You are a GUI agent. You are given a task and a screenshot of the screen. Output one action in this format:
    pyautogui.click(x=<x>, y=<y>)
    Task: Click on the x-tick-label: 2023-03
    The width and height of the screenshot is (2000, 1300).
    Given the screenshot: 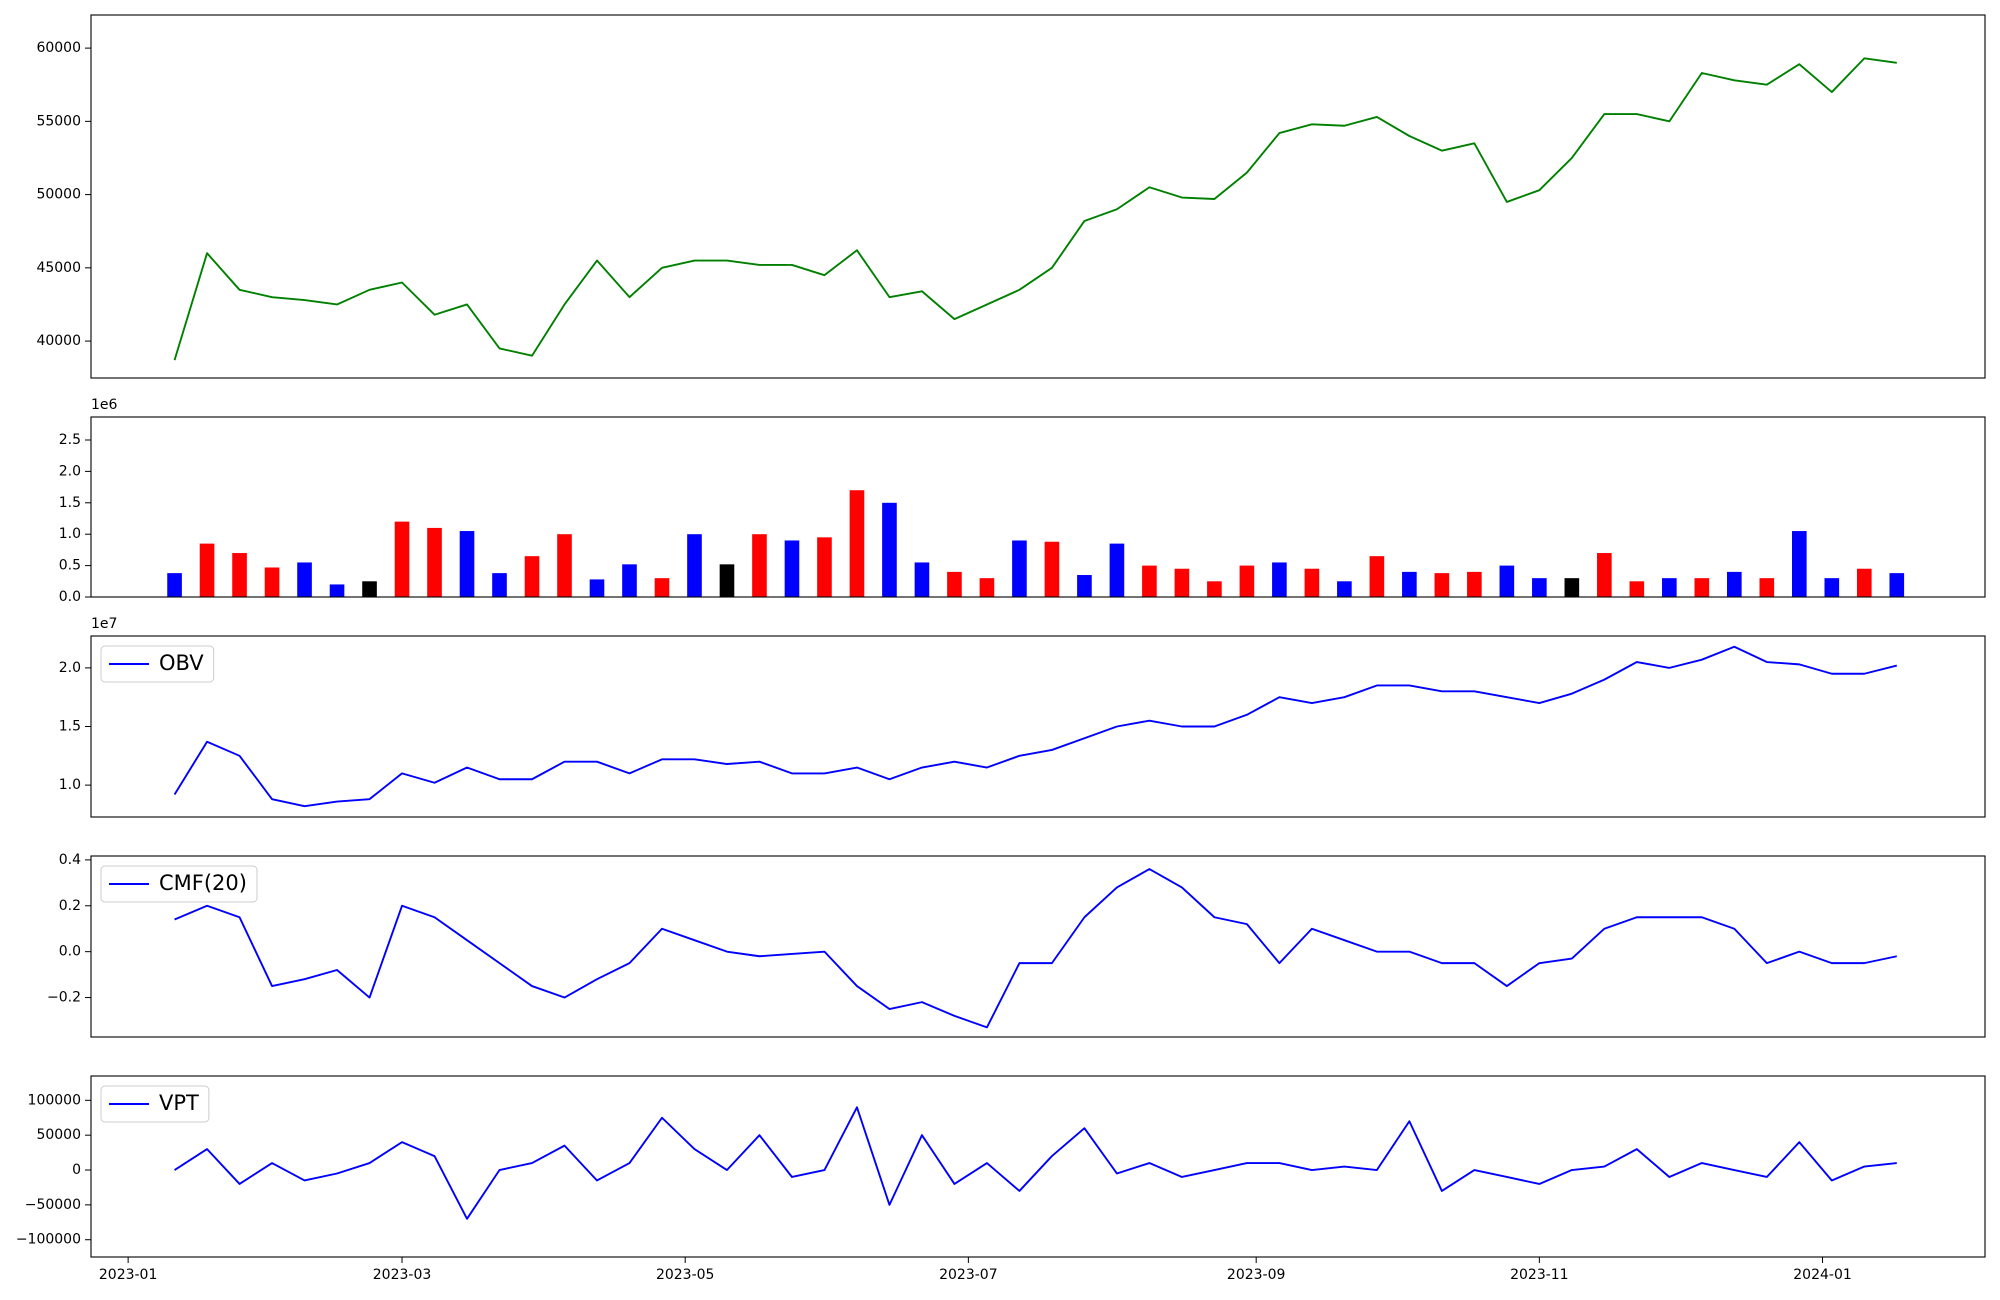 What is the action you would take?
    pyautogui.click(x=402, y=1275)
    